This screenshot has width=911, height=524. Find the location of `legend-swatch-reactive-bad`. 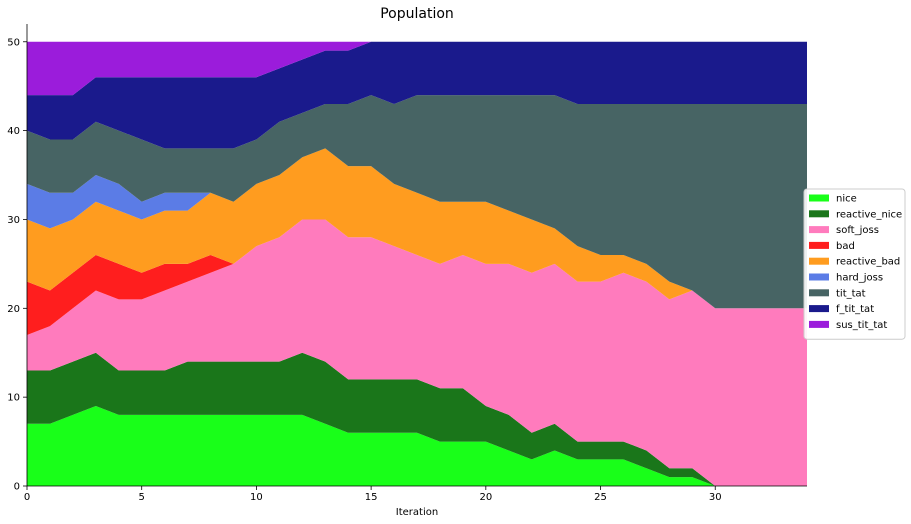

legend-swatch-reactive-bad is located at coordinates (819, 261).